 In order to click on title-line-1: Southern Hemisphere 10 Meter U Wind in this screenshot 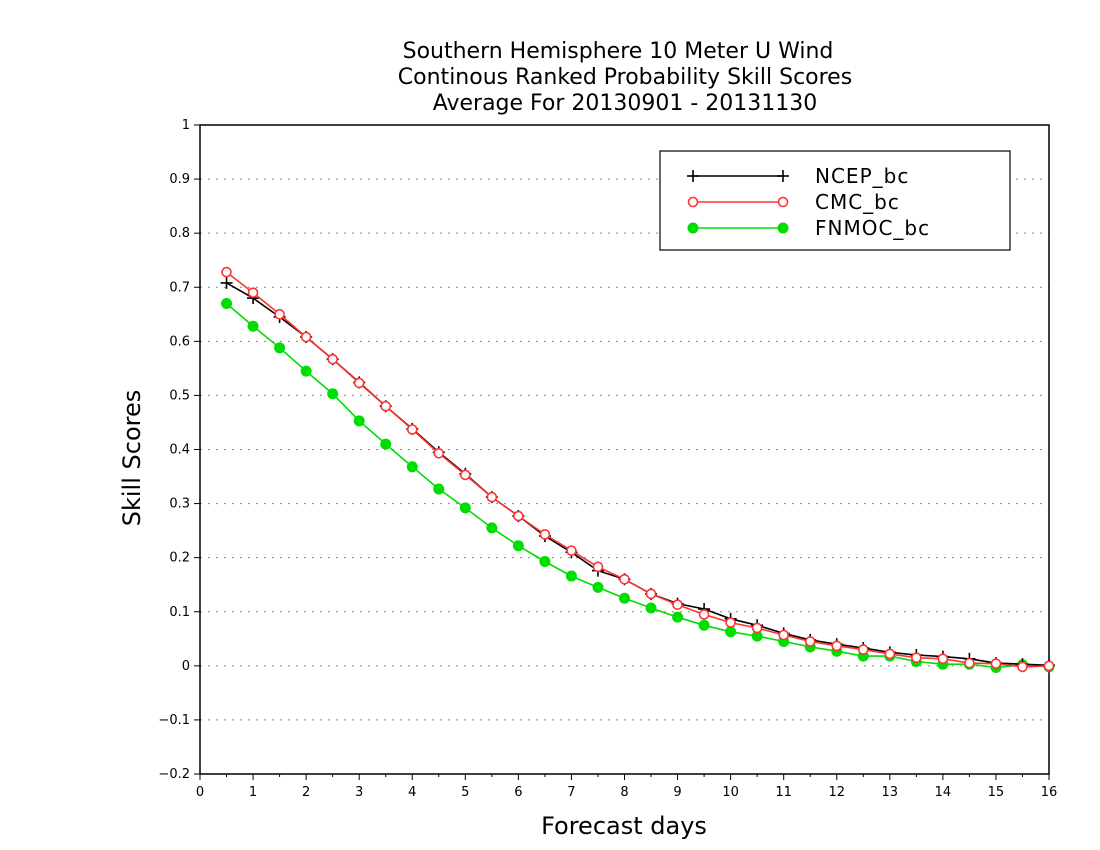, I will do `click(618, 51)`.